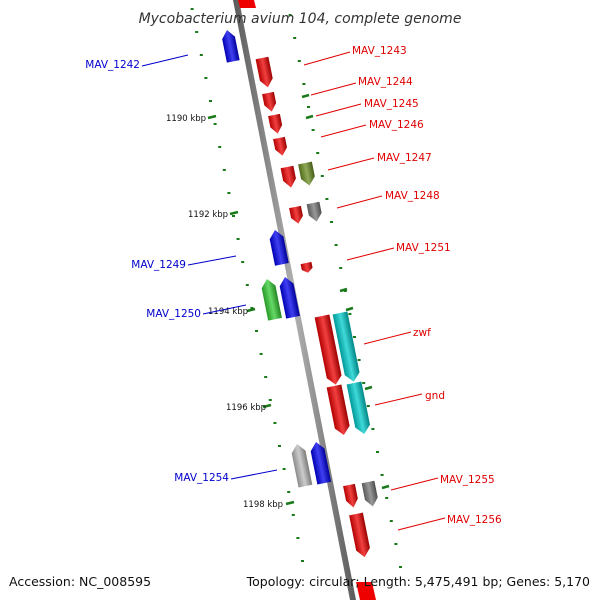  I want to click on gene-label: MAV_1246, so click(396, 125).